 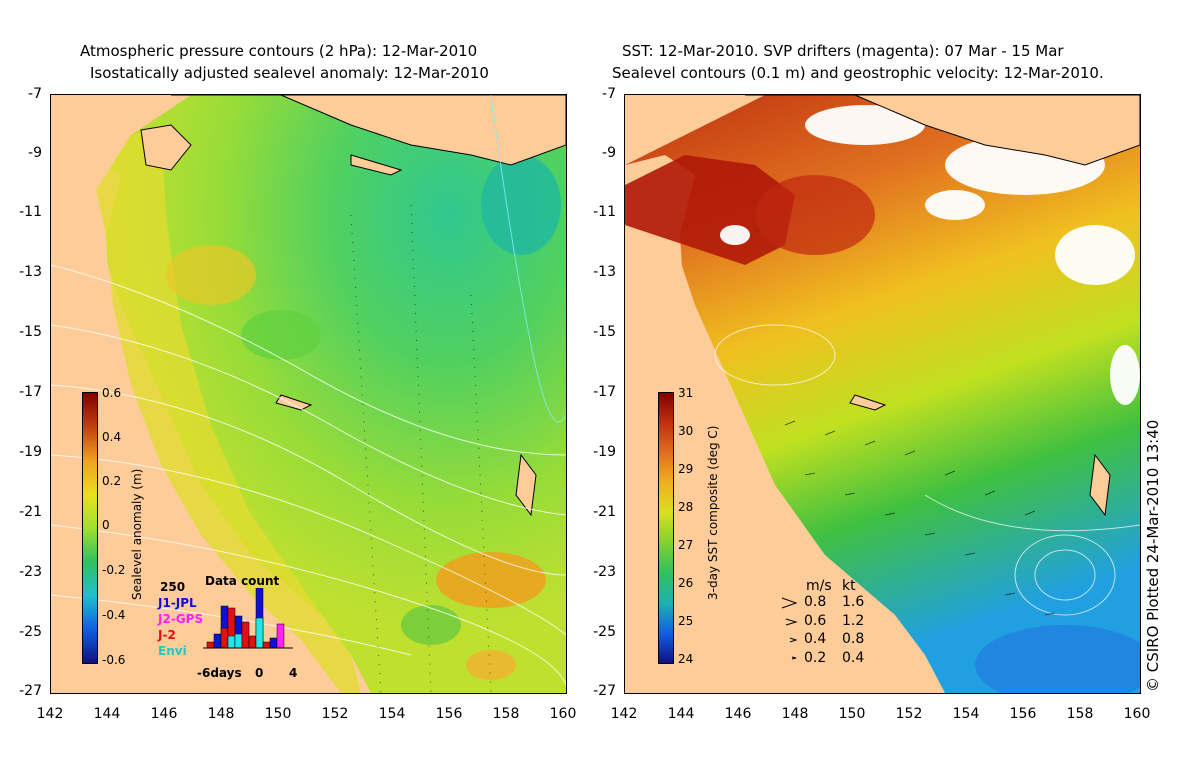 What do you see at coordinates (815, 639) in the screenshot?
I see `velocity-ms-value: 0.4` at bounding box center [815, 639].